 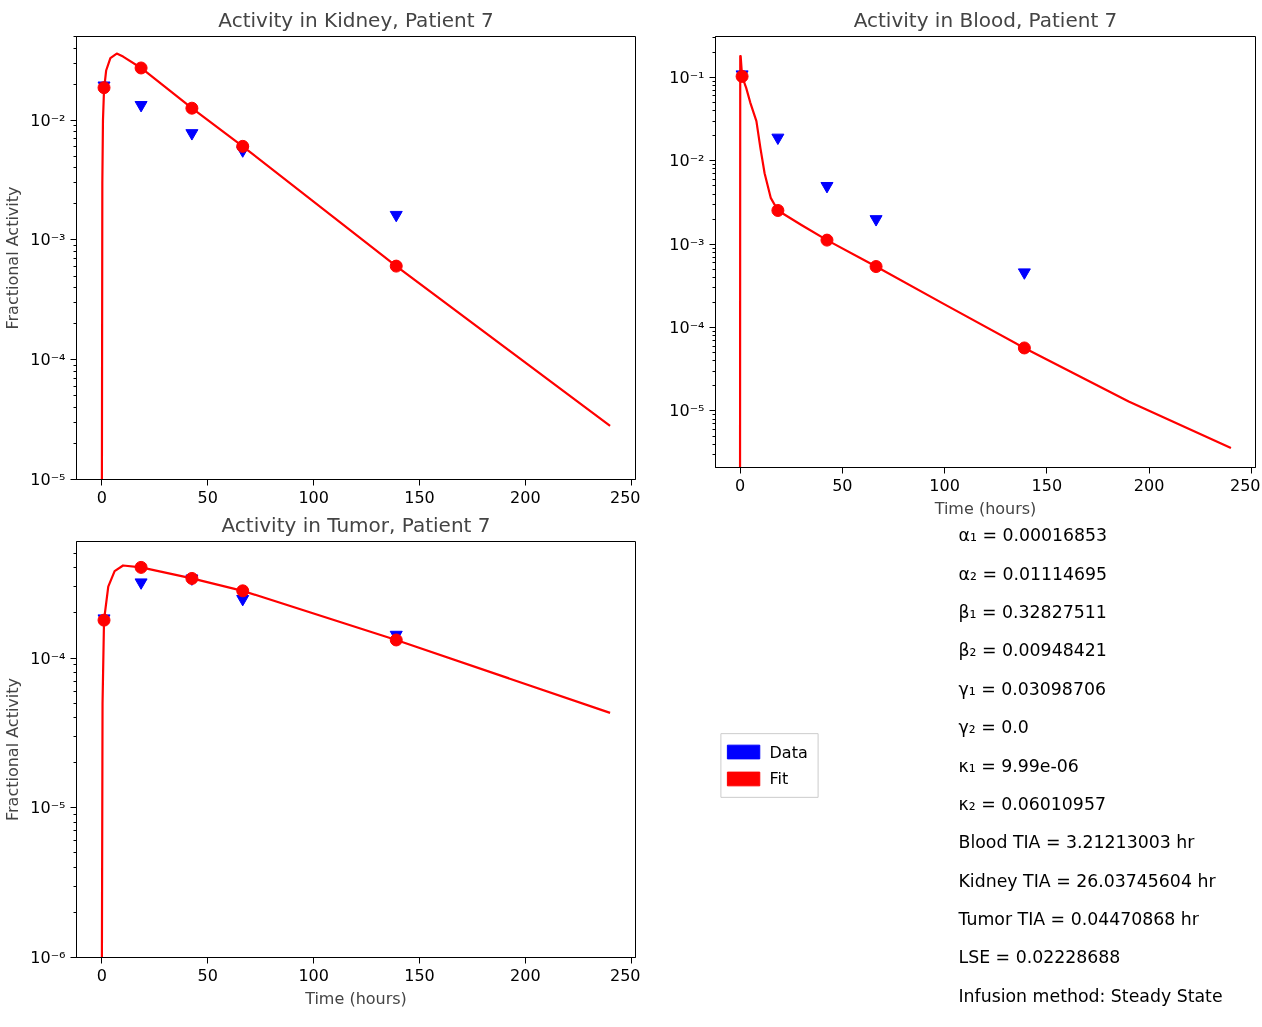 I want to click on legend-label: Data, so click(x=788, y=752).